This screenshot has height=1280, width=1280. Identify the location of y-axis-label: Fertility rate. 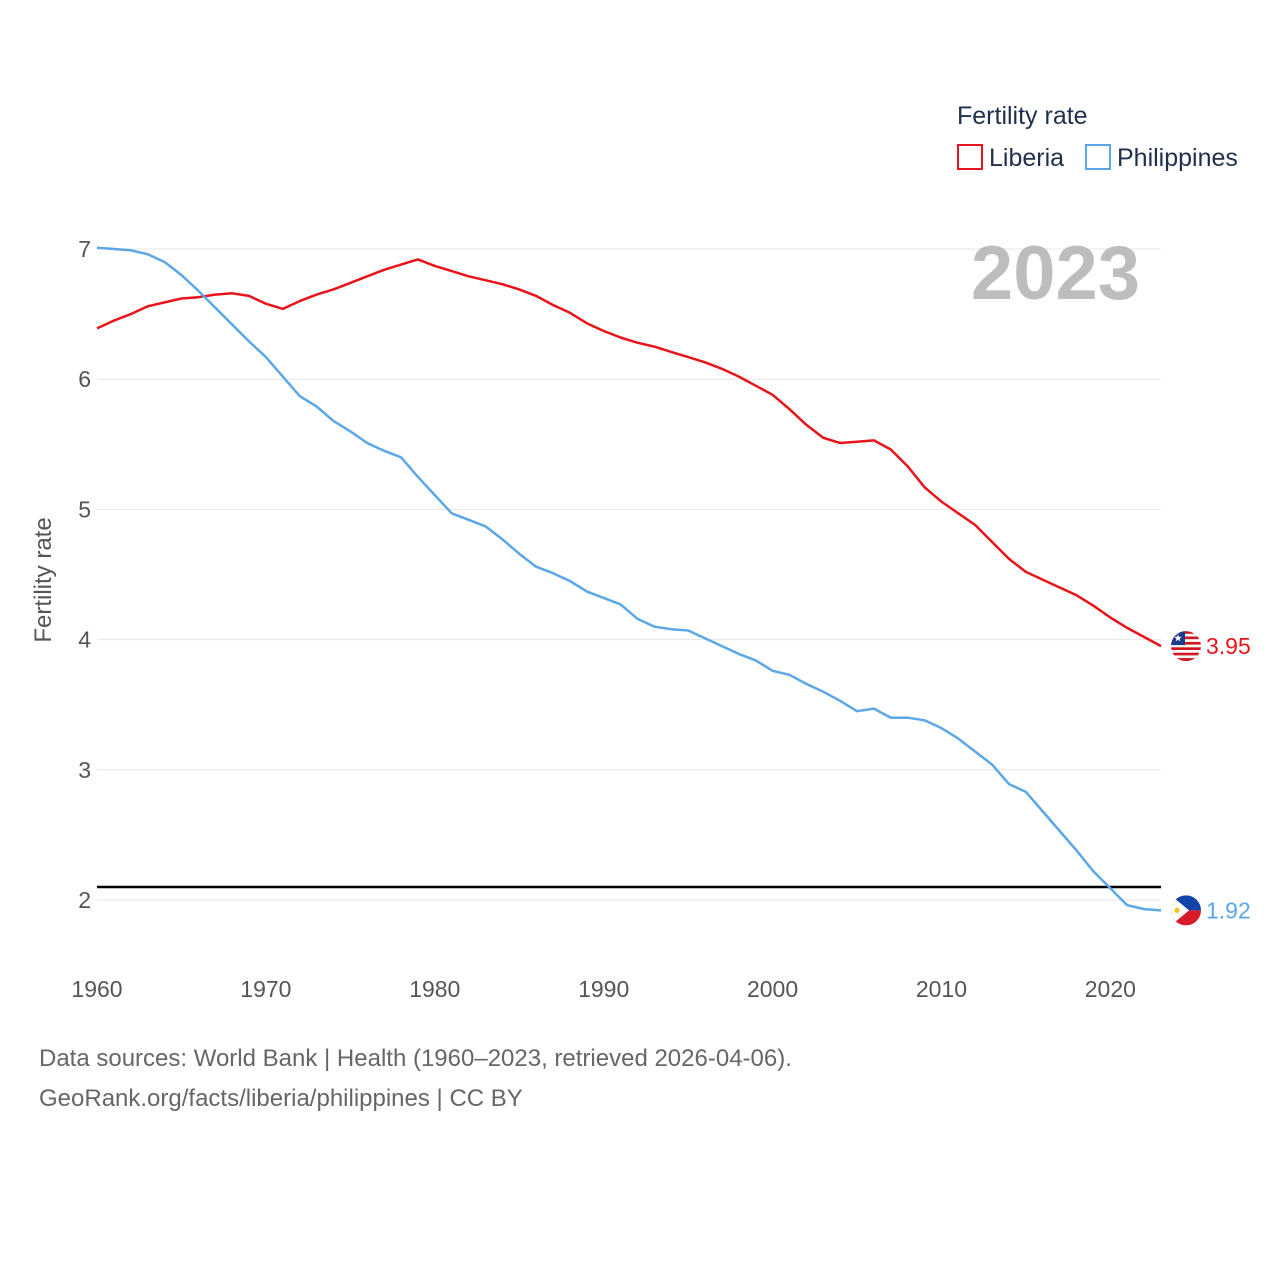
(43, 579).